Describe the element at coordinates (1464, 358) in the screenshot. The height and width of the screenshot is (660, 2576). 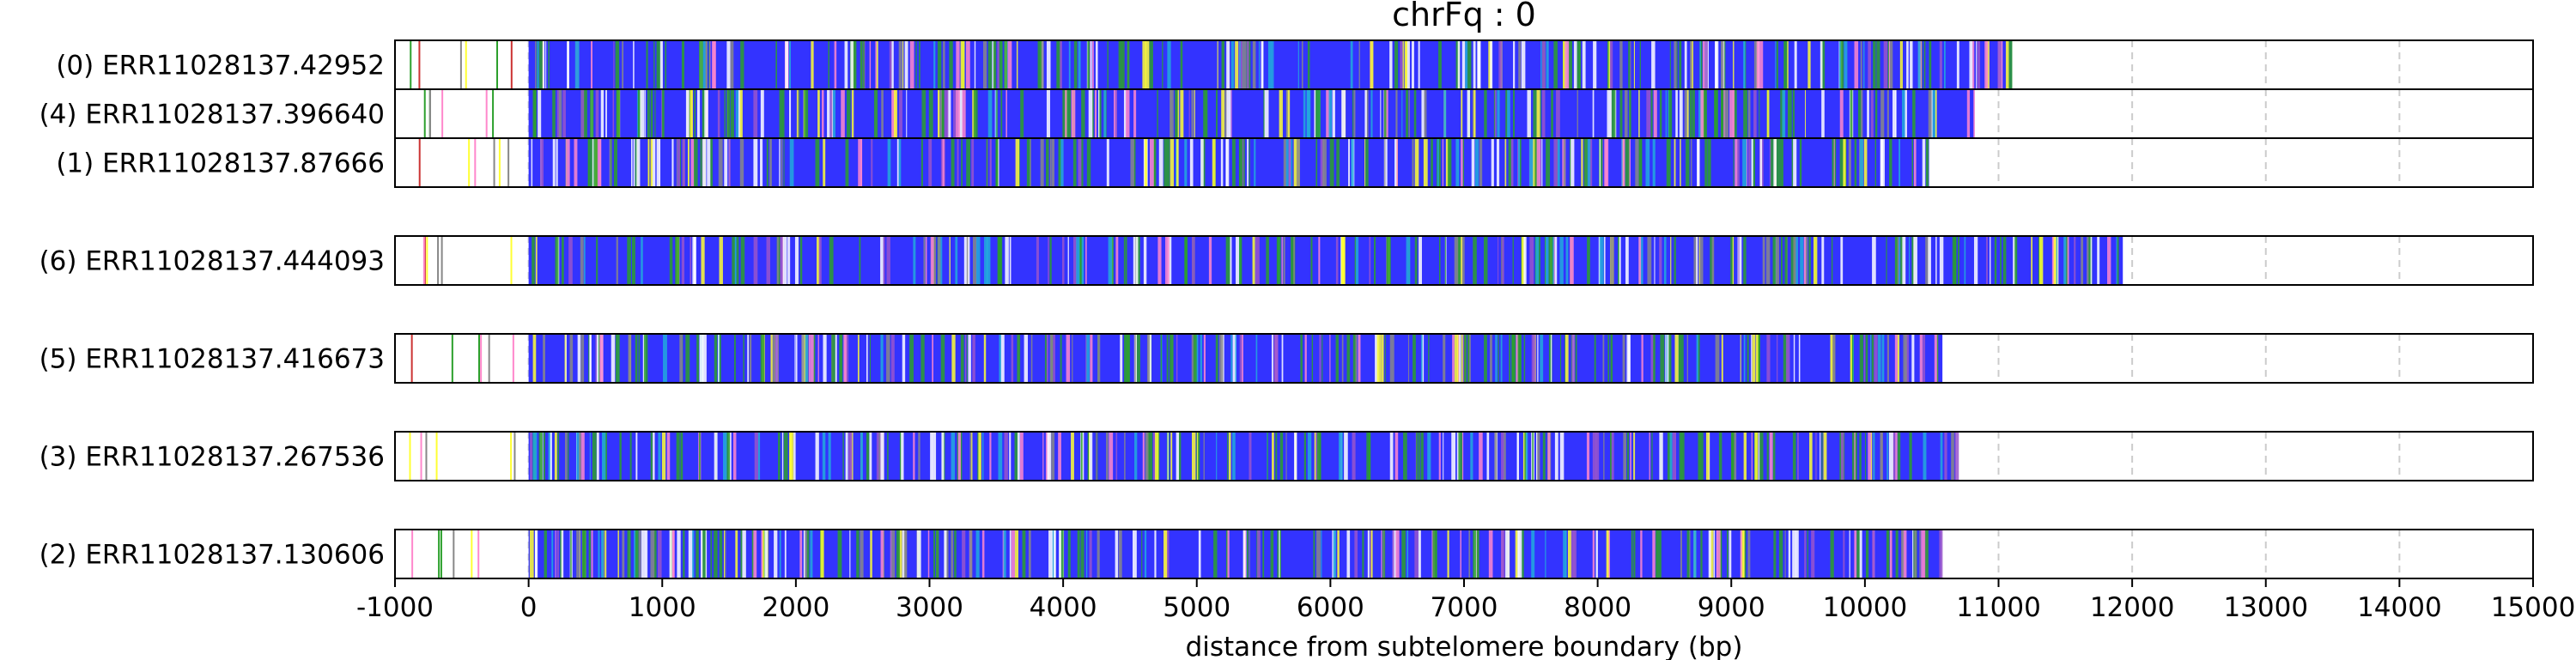
I see `row-frame` at that location.